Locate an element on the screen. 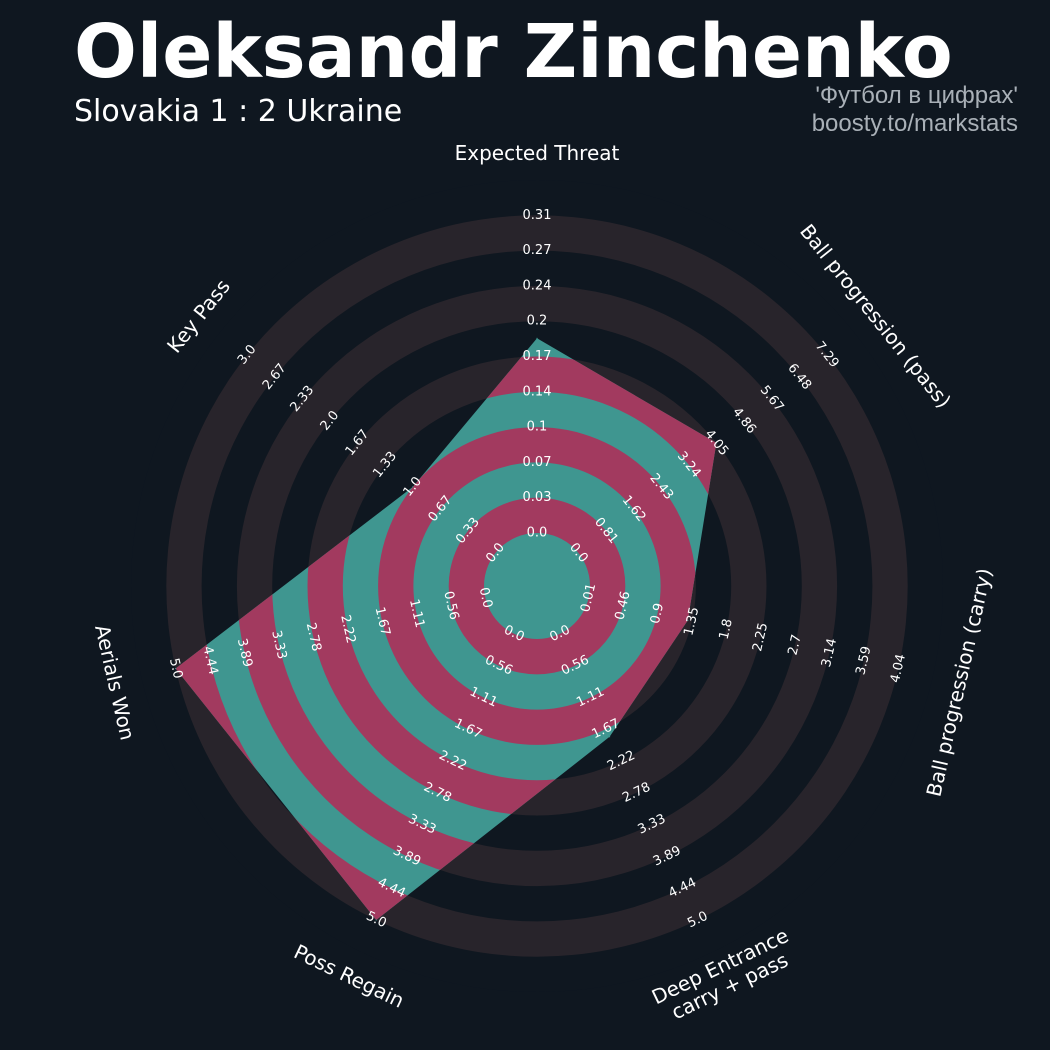 This screenshot has width=1050, height=1050. tick-label: 2.7 is located at coordinates (795, 645).